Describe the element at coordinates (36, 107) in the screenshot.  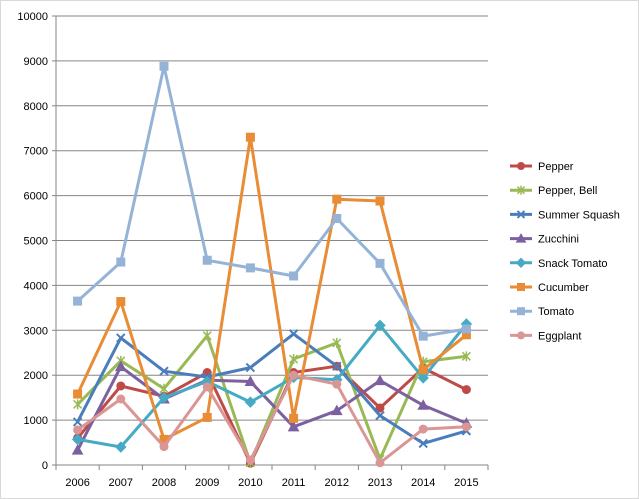
I see `y-tick-label: 8000` at that location.